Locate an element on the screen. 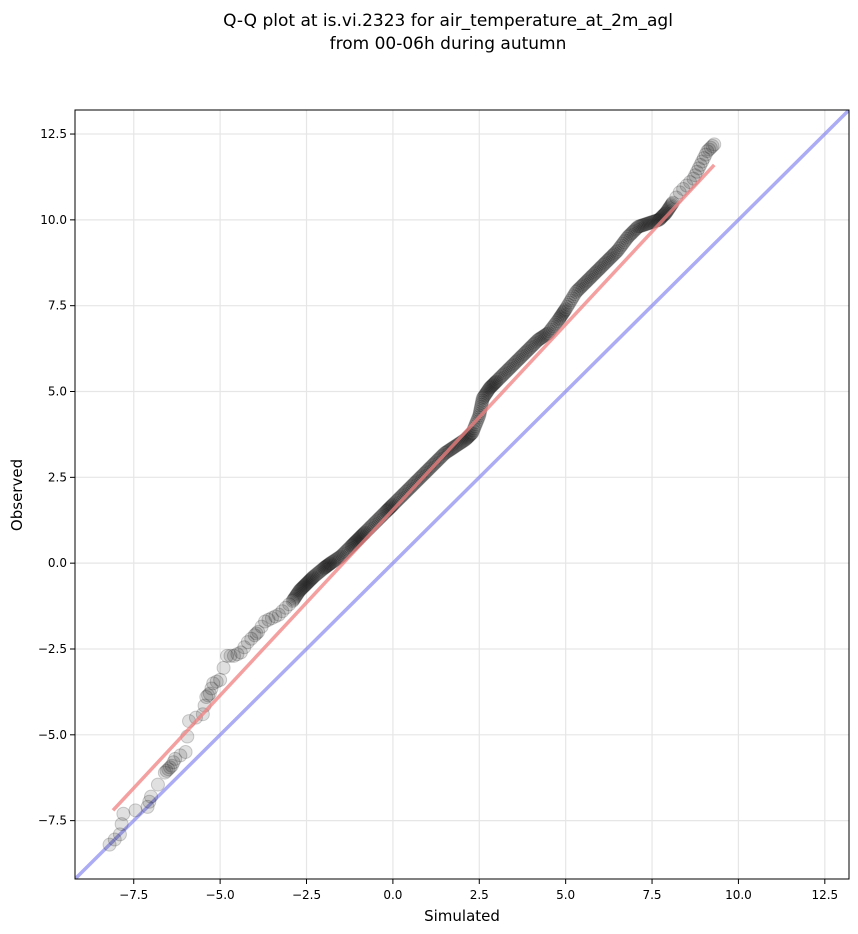  y-tick-label: 2.5 is located at coordinates (57, 477).